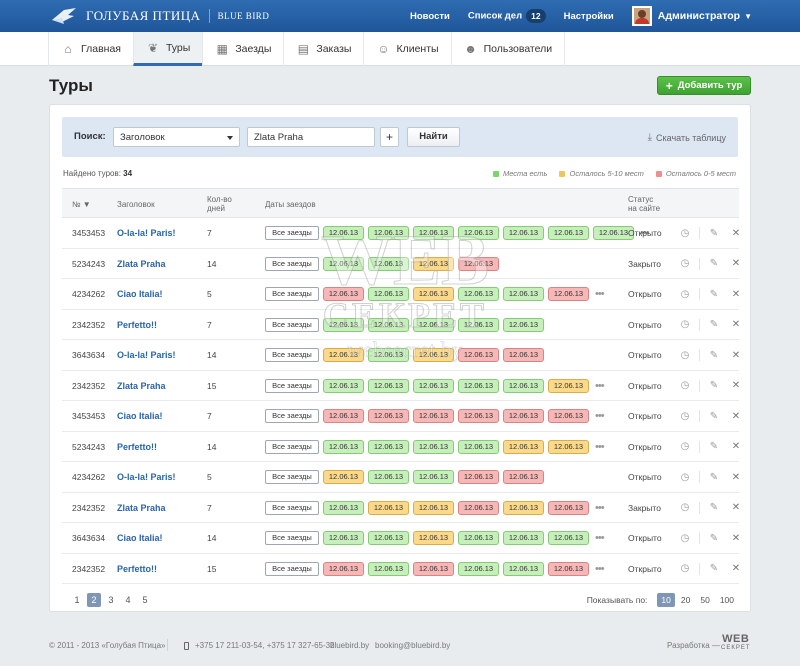 The height and width of the screenshot is (666, 800). Describe the element at coordinates (704, 85) in the screenshot. I see `add-tour-button: + Добавить тур` at that location.